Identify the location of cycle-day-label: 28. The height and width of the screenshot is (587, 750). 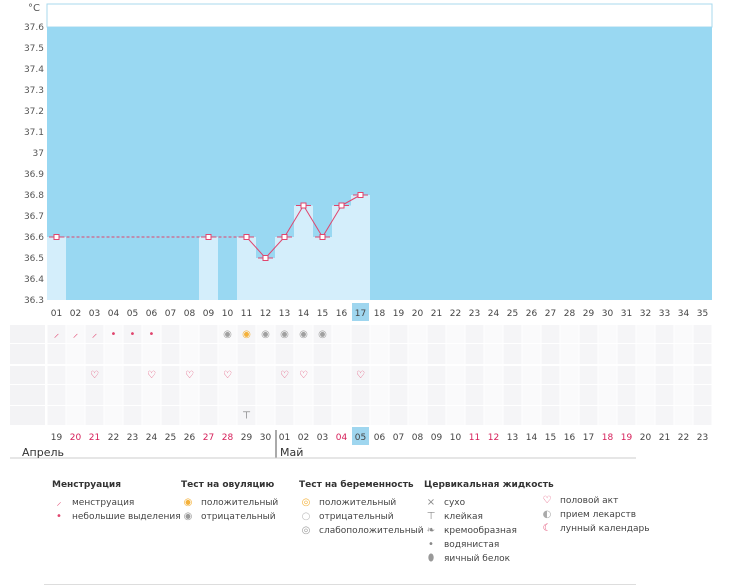
(570, 314).